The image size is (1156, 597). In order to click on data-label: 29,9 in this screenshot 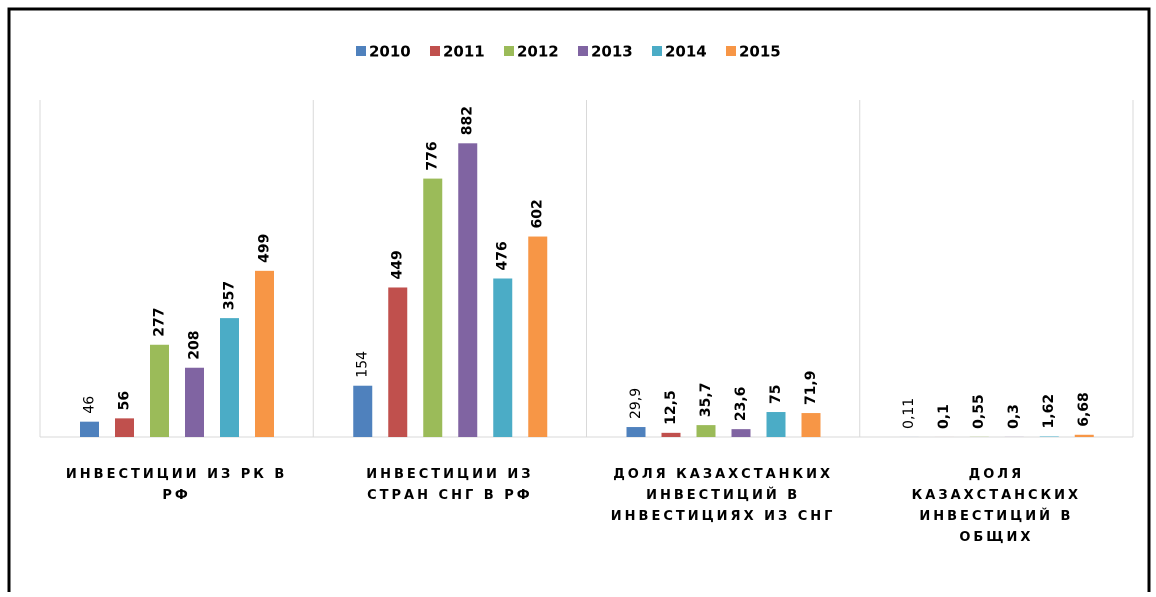, I will do `click(636, 403)`.